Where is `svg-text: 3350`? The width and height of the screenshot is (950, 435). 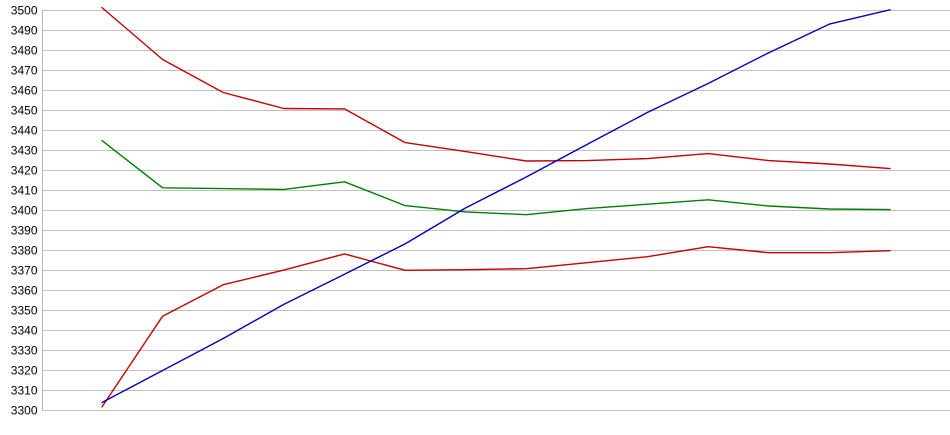
svg-text: 3350 is located at coordinates (24, 310).